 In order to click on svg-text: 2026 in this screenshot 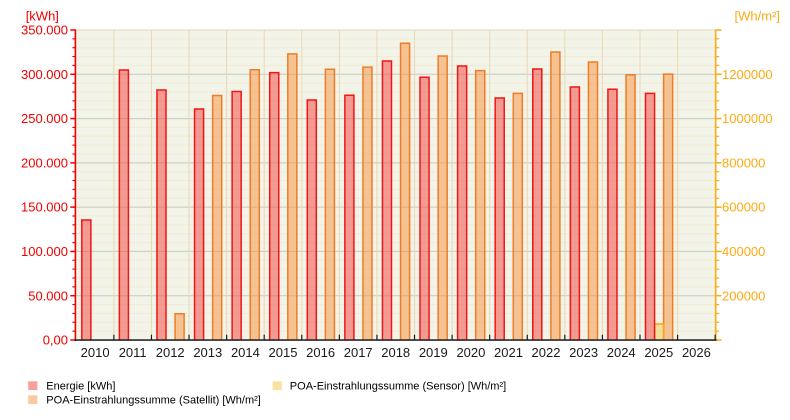, I will do `click(696, 352)`.